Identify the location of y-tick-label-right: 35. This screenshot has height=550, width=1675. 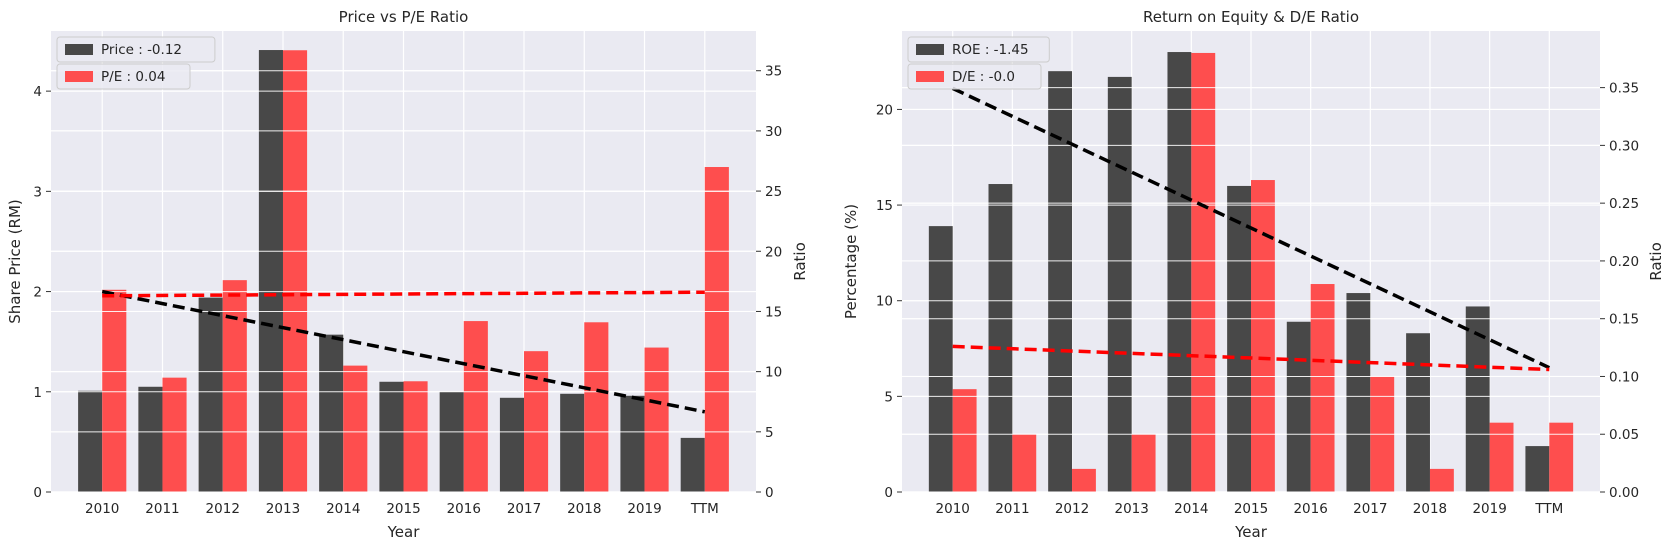
(773, 72).